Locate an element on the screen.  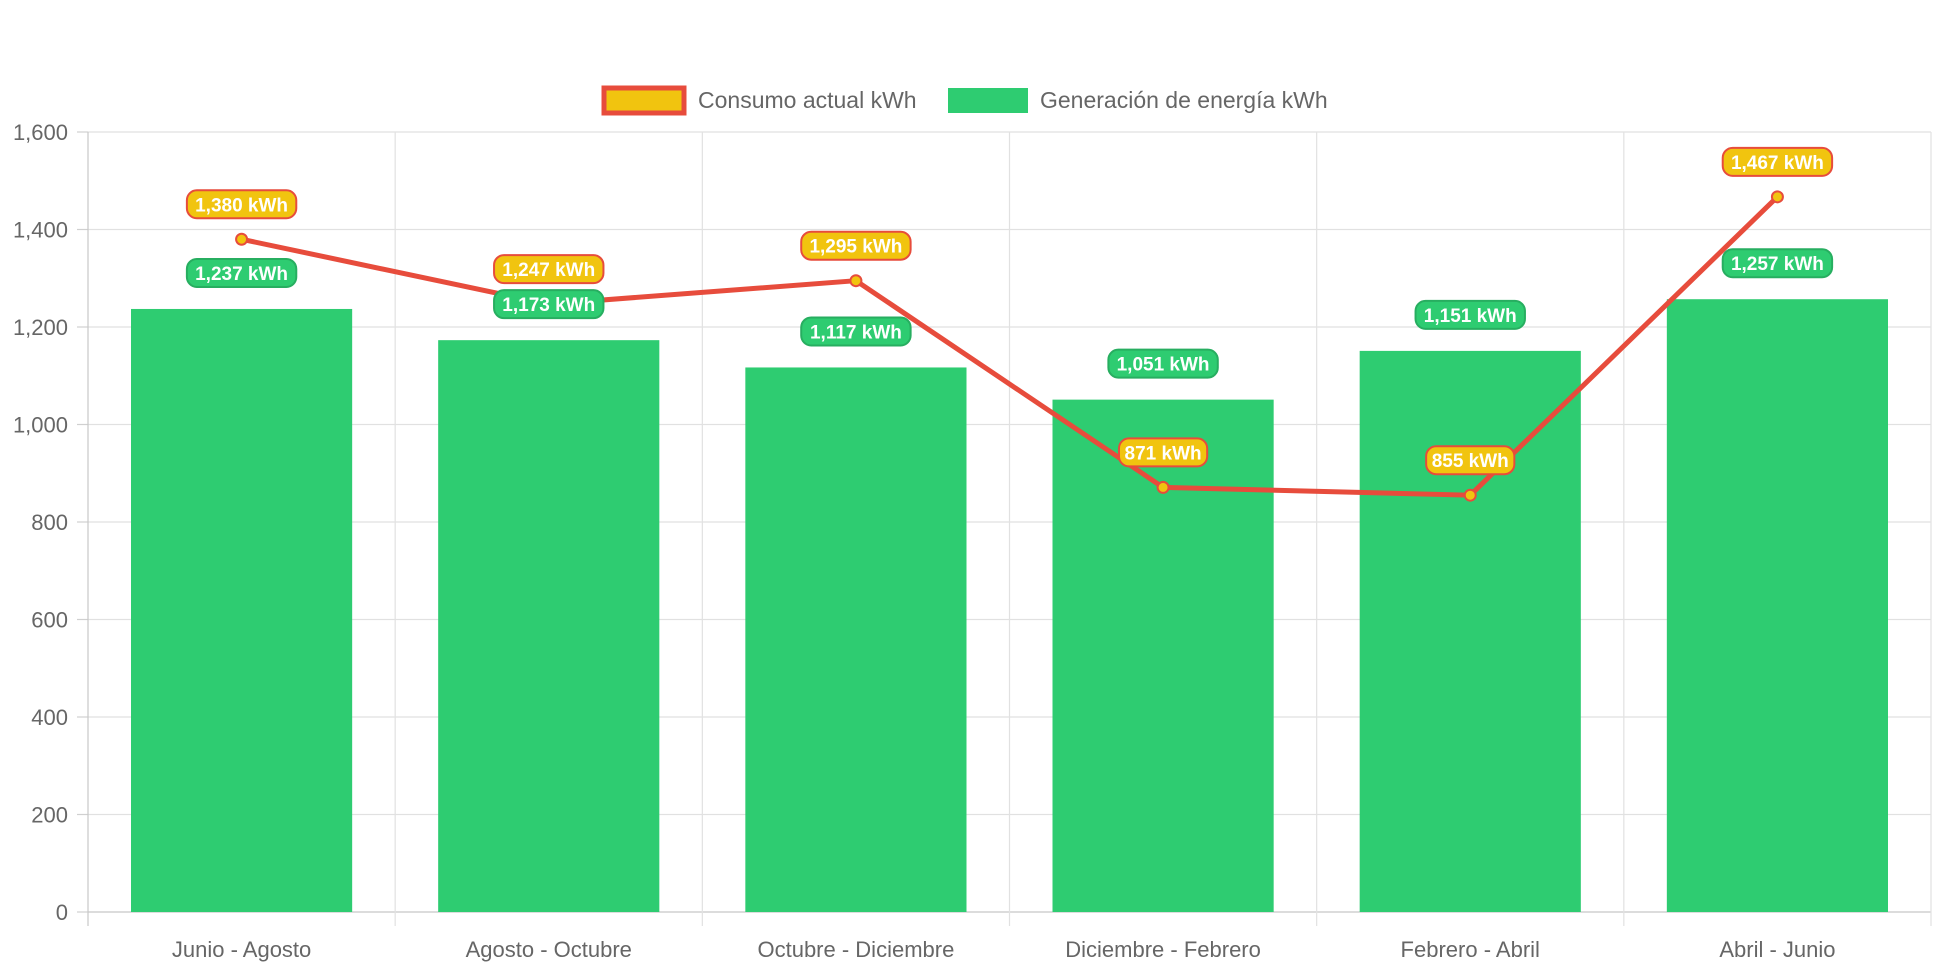
x-tick-label: Agosto - Octubre is located at coordinates (549, 949).